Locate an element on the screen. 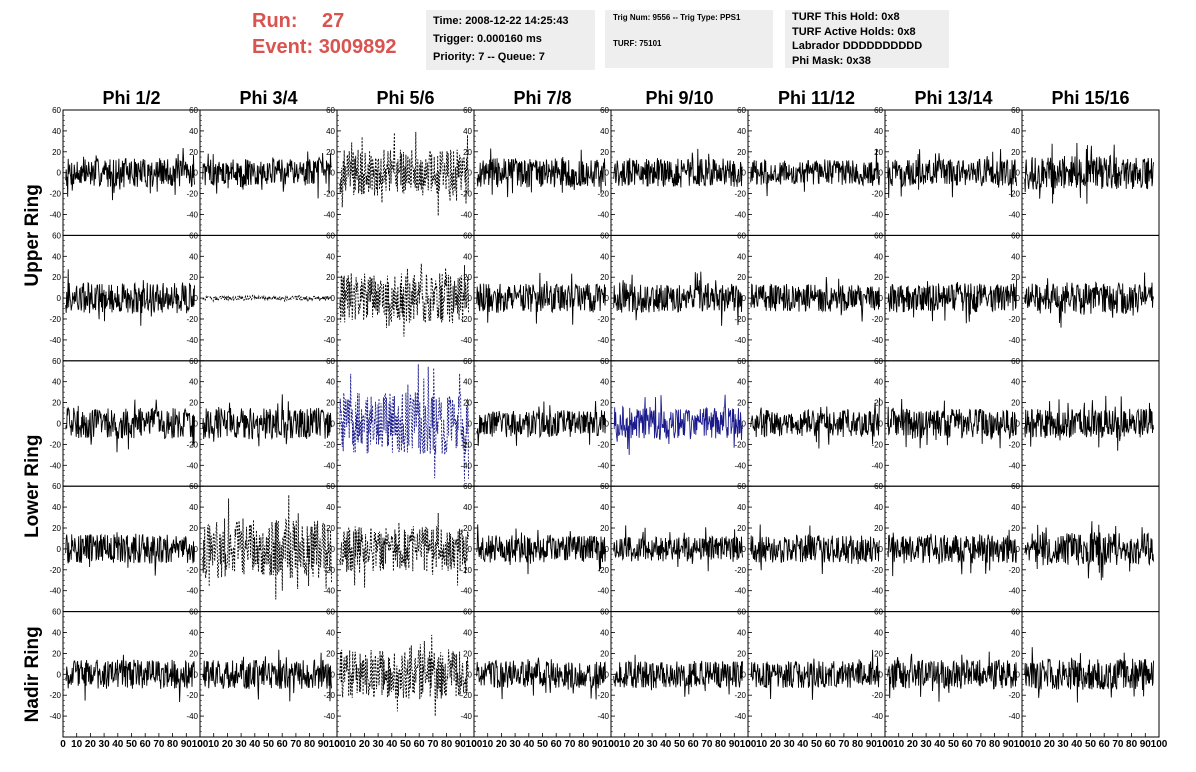 This screenshot has height=772, width=1196. x-tick-label: 40 is located at coordinates (118, 744).